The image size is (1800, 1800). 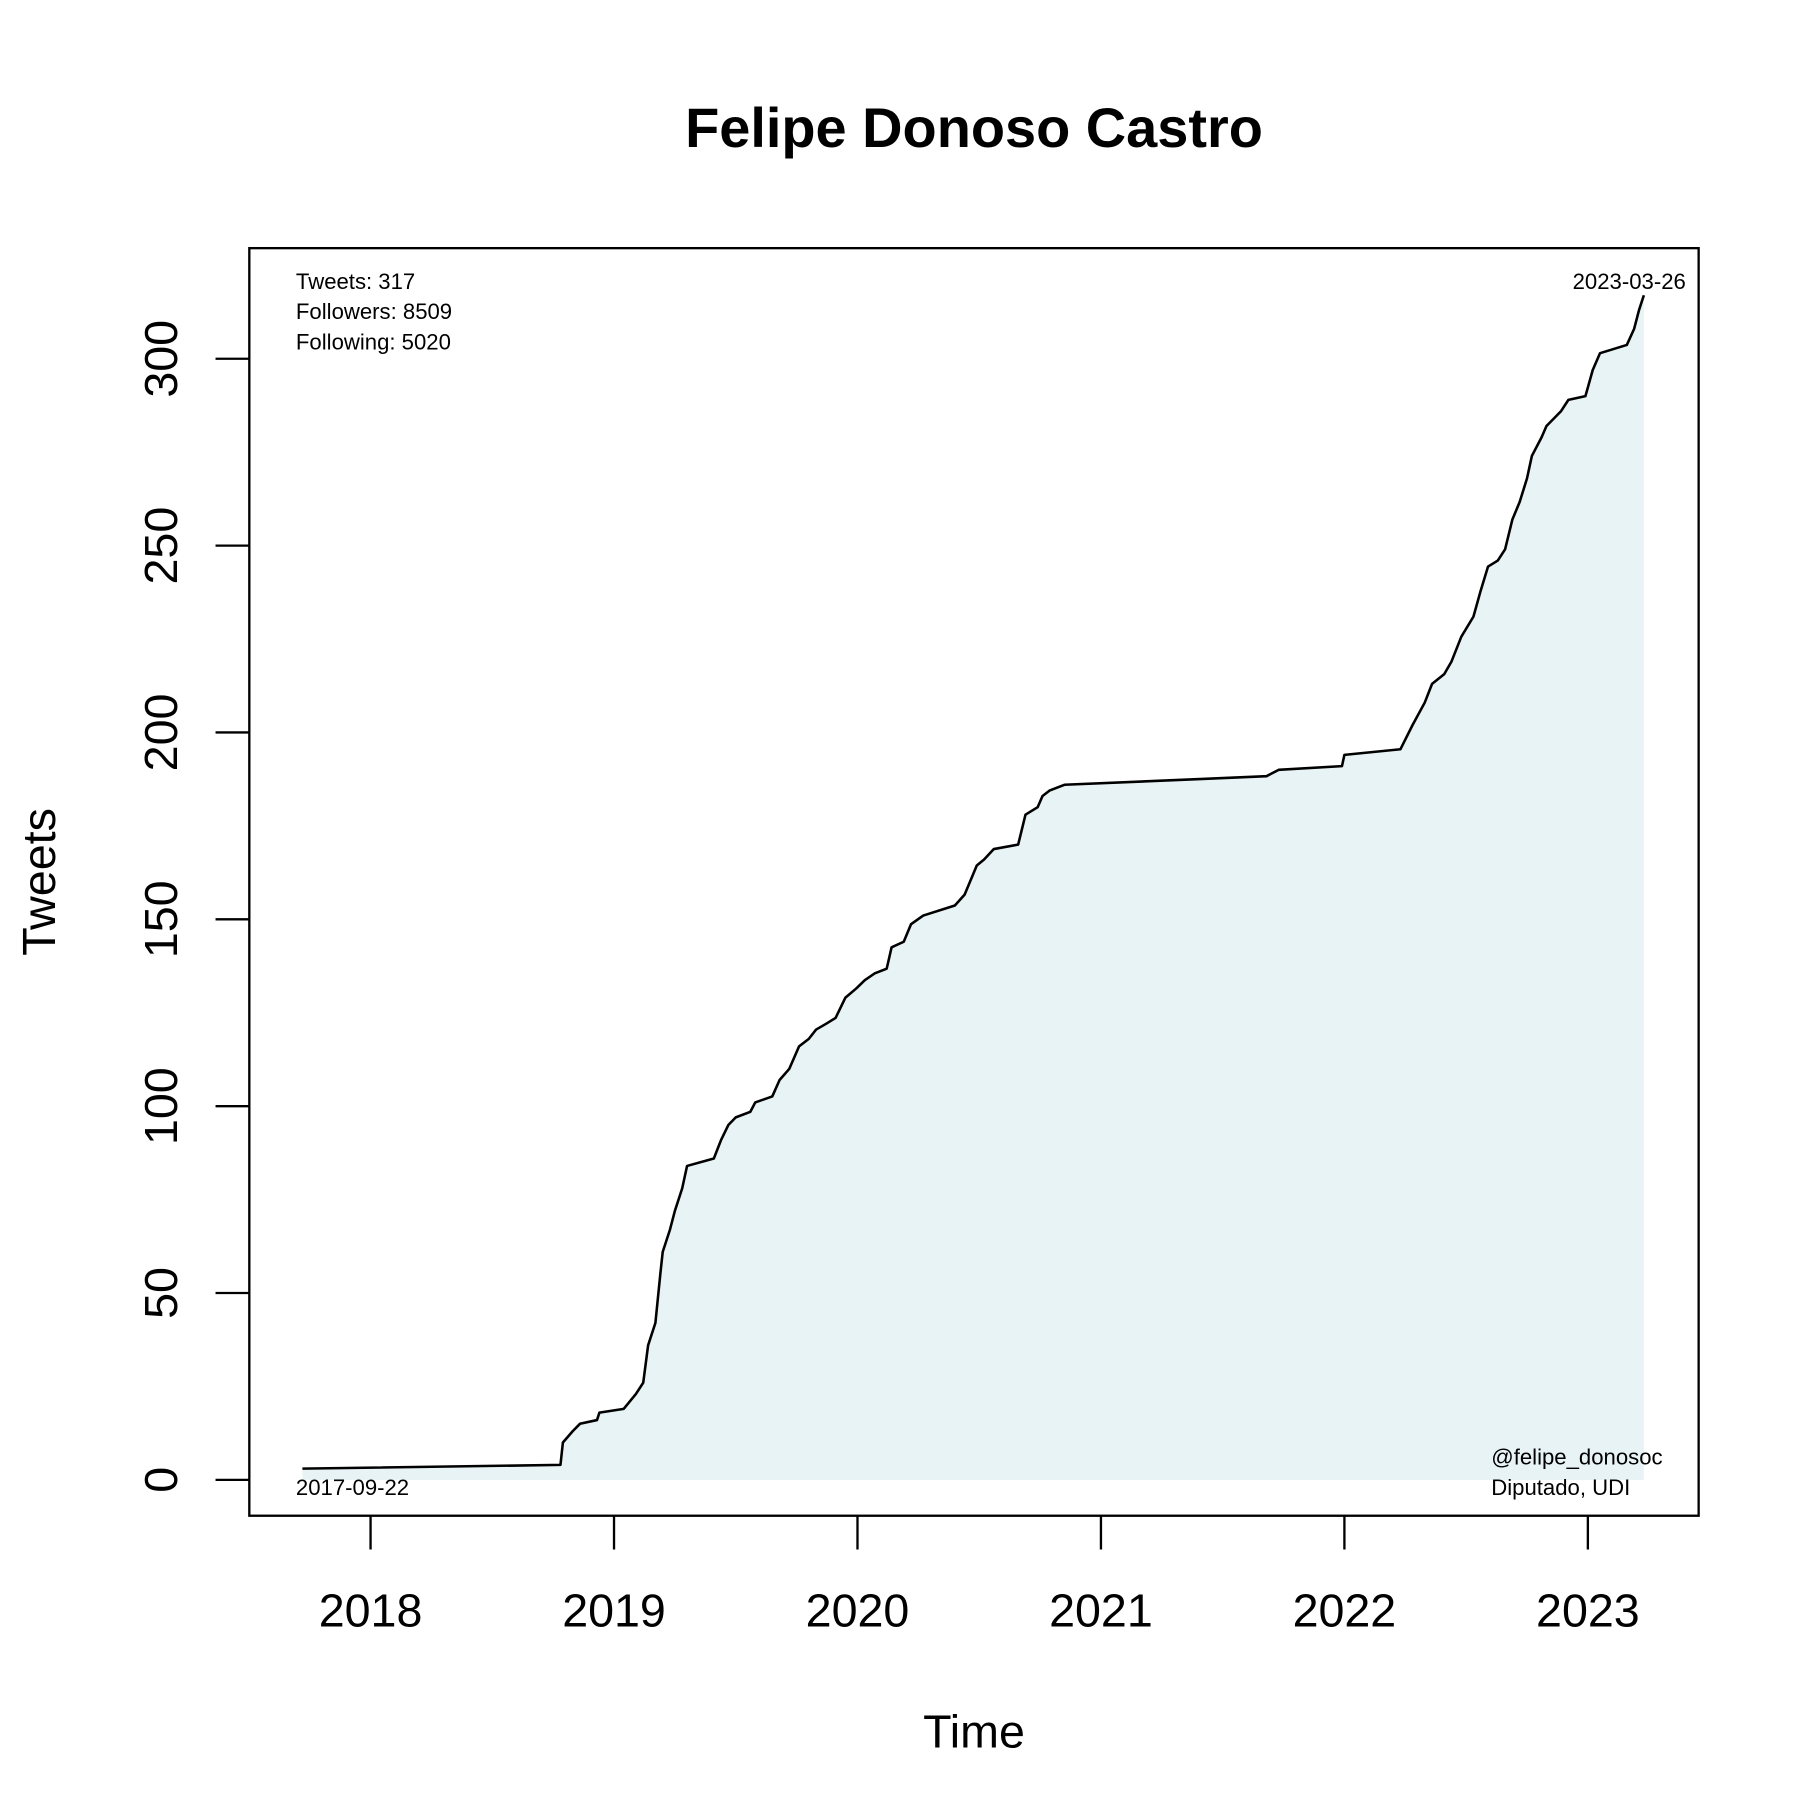 I want to click on x-tick-label: 2023, so click(x=1588, y=1610).